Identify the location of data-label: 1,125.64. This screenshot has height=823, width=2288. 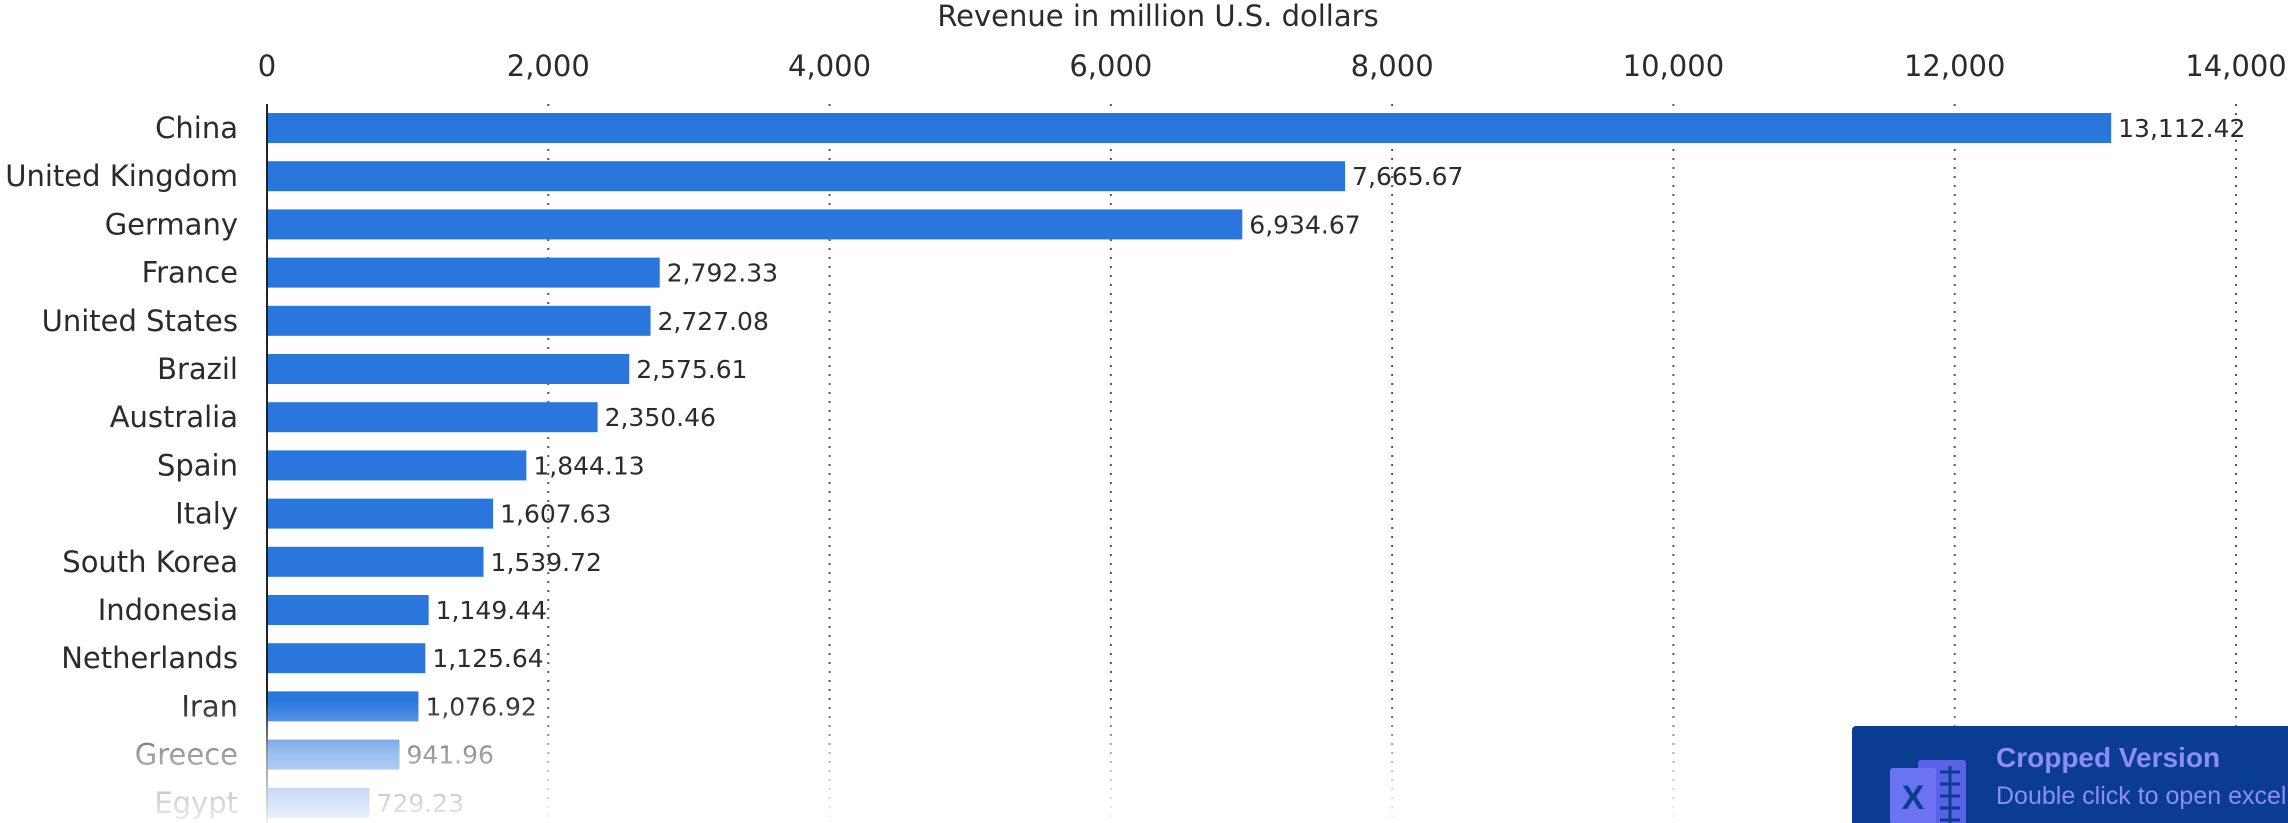
(487, 658).